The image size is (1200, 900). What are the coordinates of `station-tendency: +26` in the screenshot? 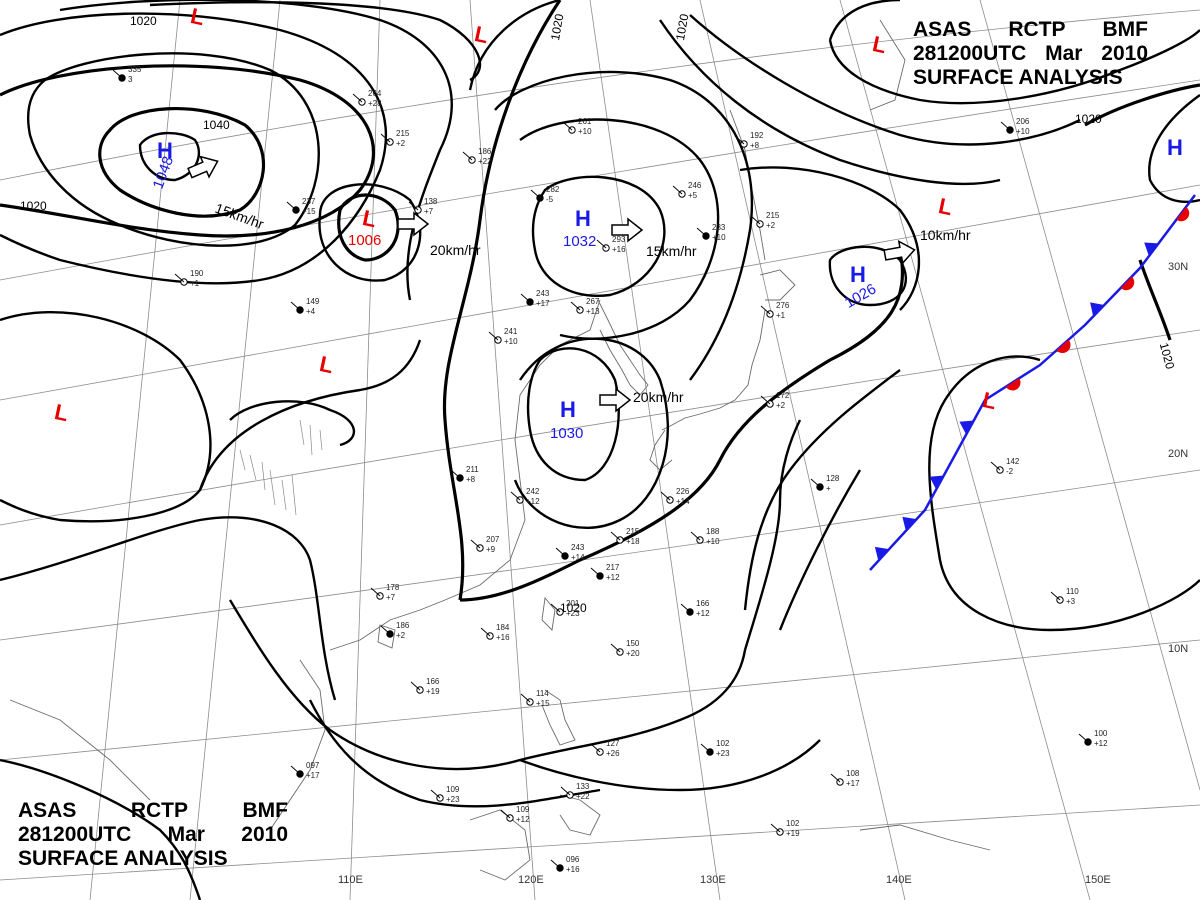 It's located at (613, 753).